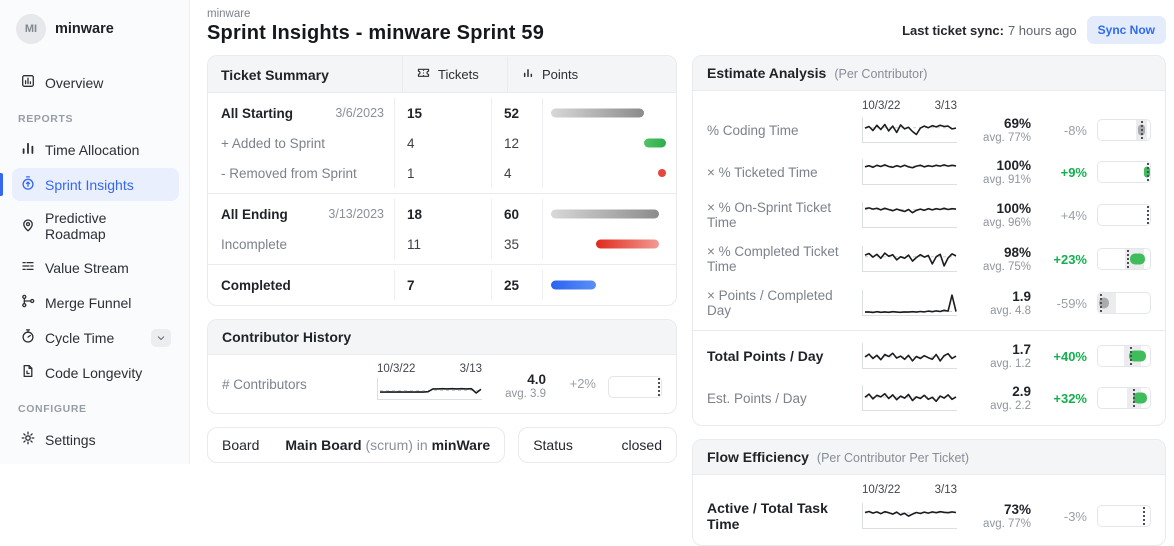 The width and height of the screenshot is (1174, 546). I want to click on estimate-analysis-subtitle: (Per Contributor), so click(880, 74).